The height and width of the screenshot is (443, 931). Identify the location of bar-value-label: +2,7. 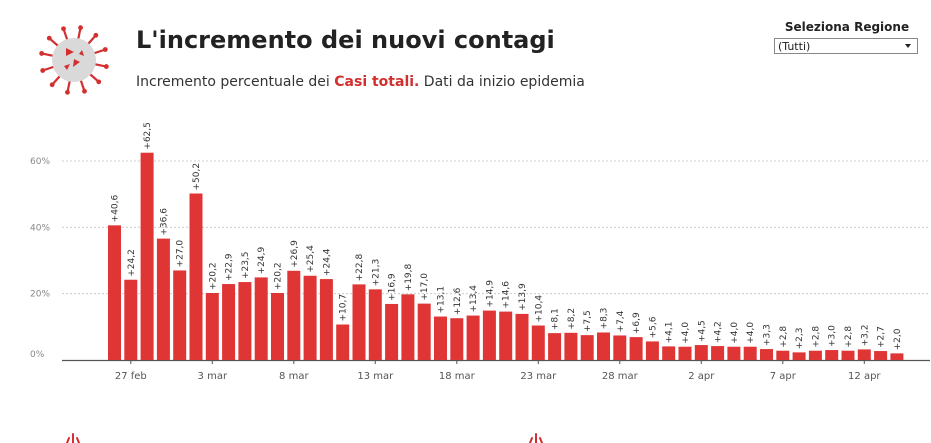
(882, 337).